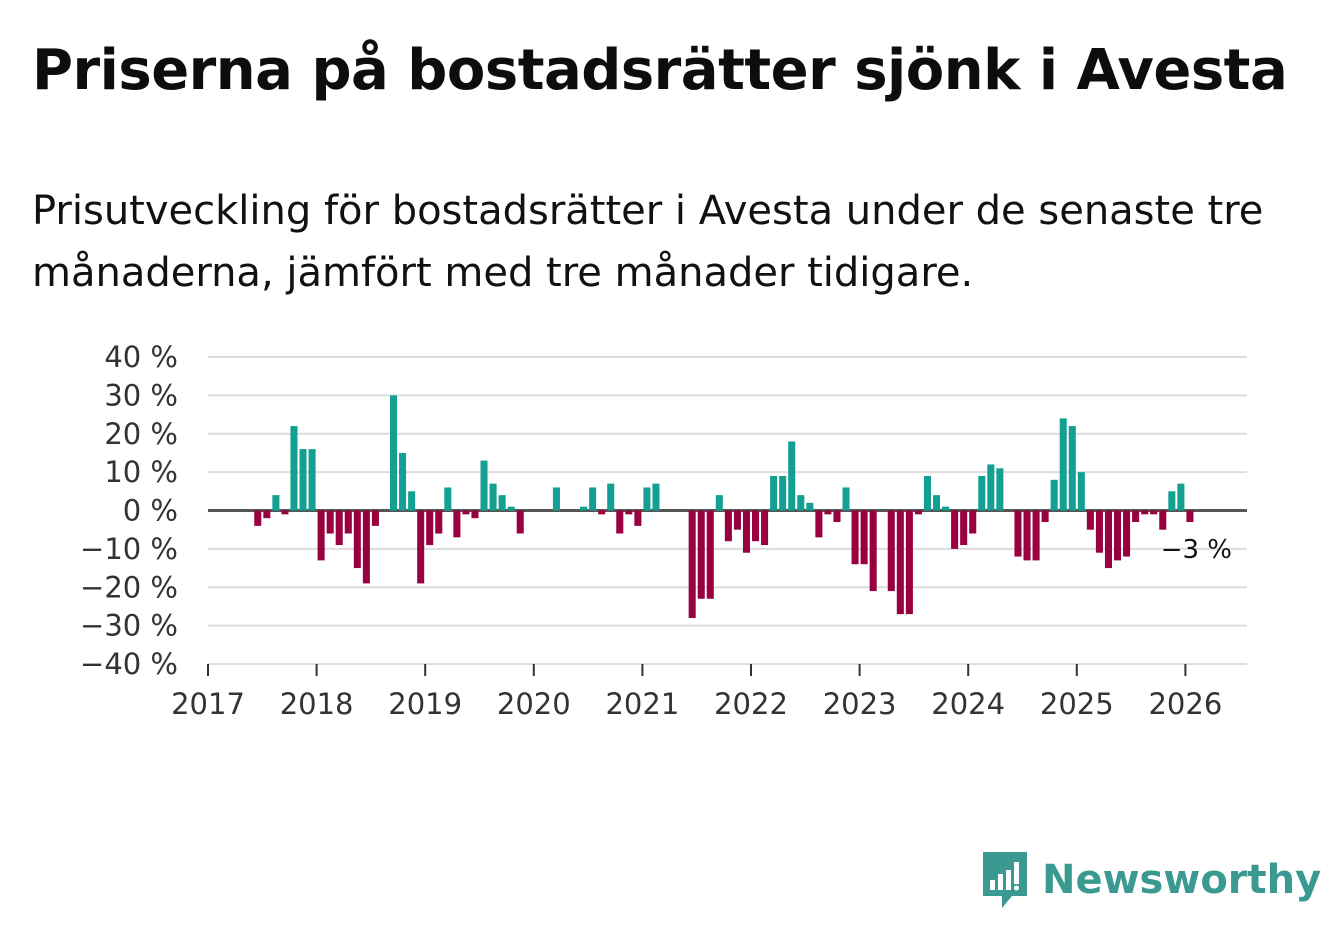 The height and width of the screenshot is (939, 1322). What do you see at coordinates (1077, 704) in the screenshot?
I see `x-tick-label: 2025` at bounding box center [1077, 704].